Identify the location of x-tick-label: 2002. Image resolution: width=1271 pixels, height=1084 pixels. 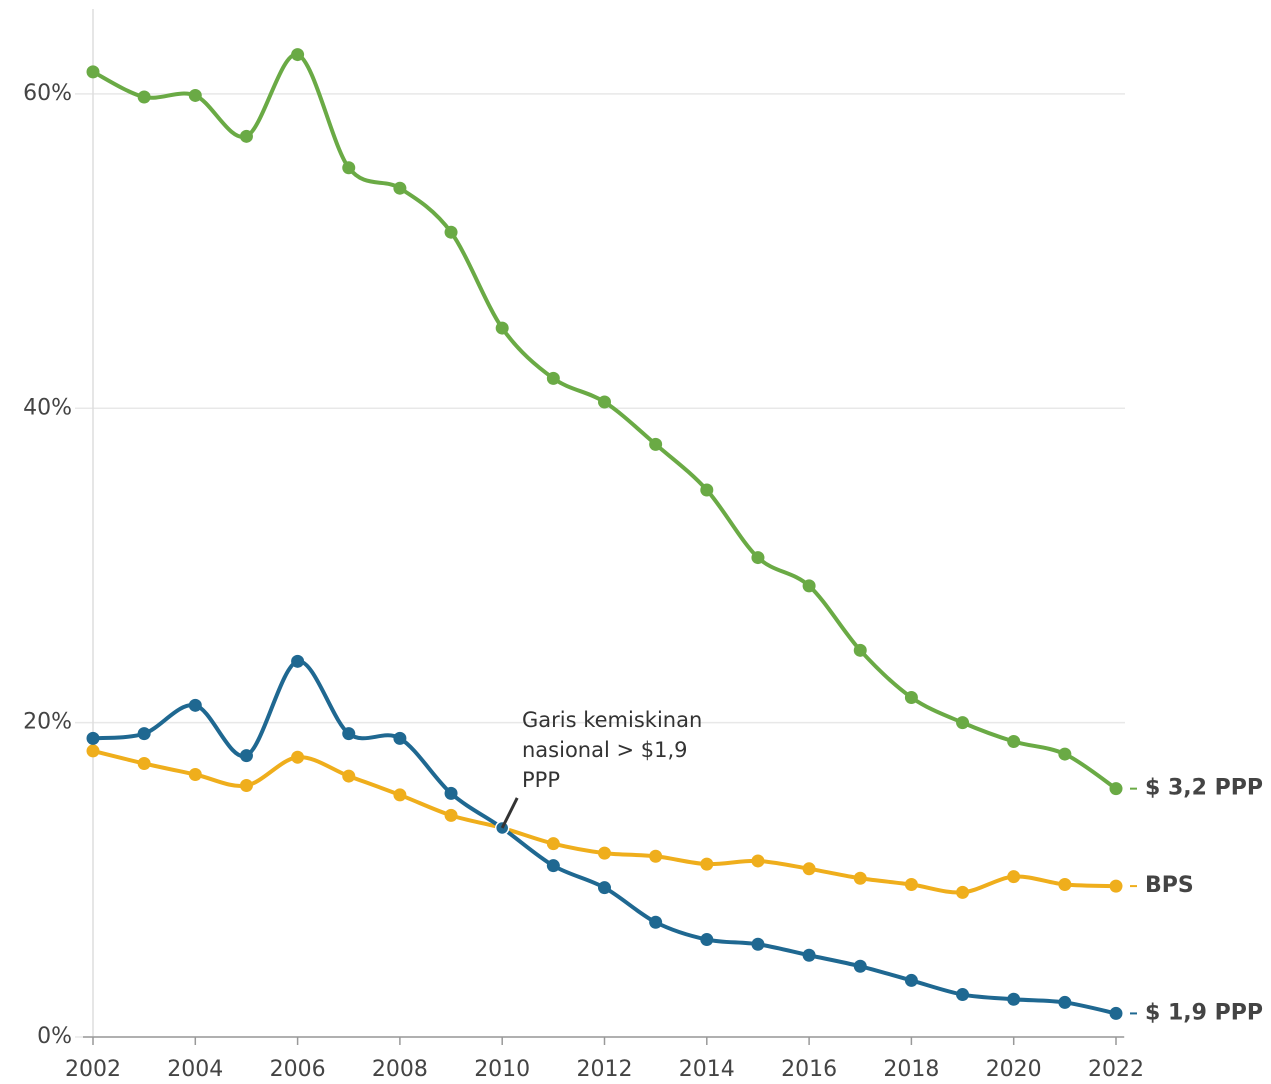
(93, 1069).